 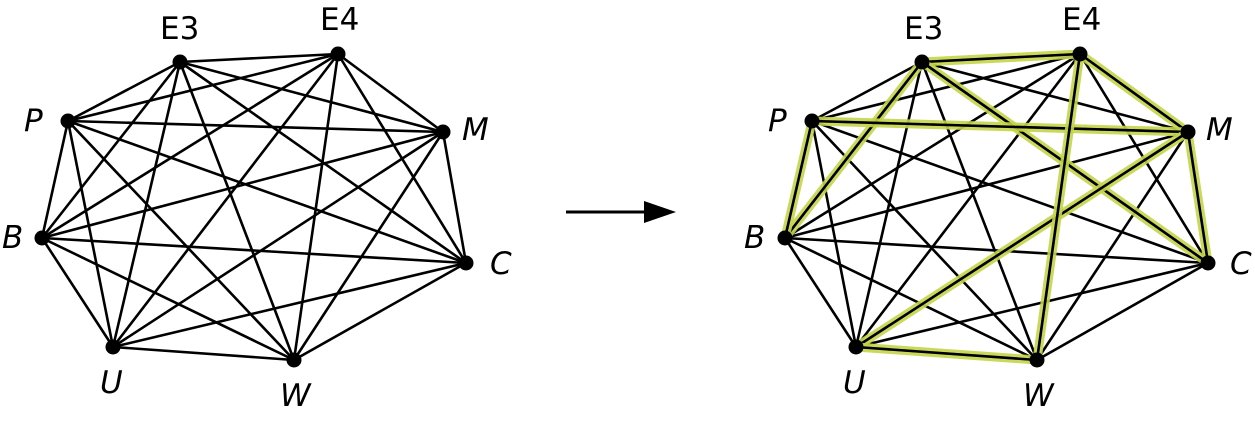 I want to click on edge-p-b, so click(x=55, y=179).